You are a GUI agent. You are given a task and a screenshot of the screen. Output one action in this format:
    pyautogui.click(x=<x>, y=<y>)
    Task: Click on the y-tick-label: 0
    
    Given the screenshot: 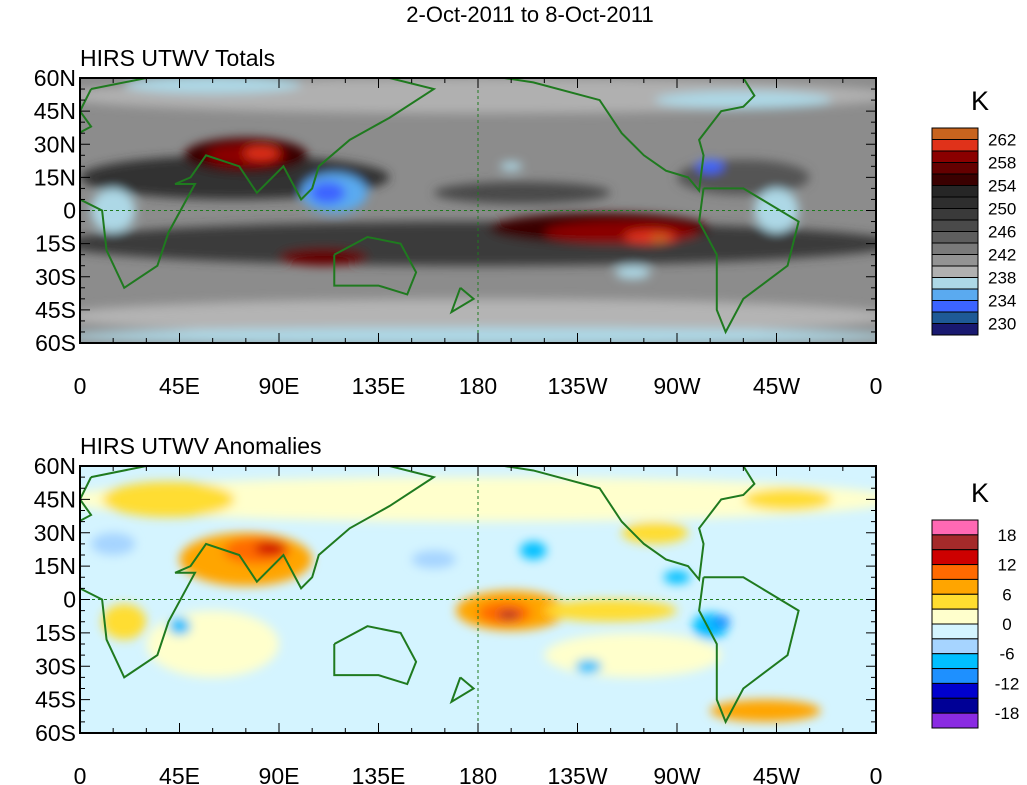 What is the action you would take?
    pyautogui.click(x=69, y=211)
    